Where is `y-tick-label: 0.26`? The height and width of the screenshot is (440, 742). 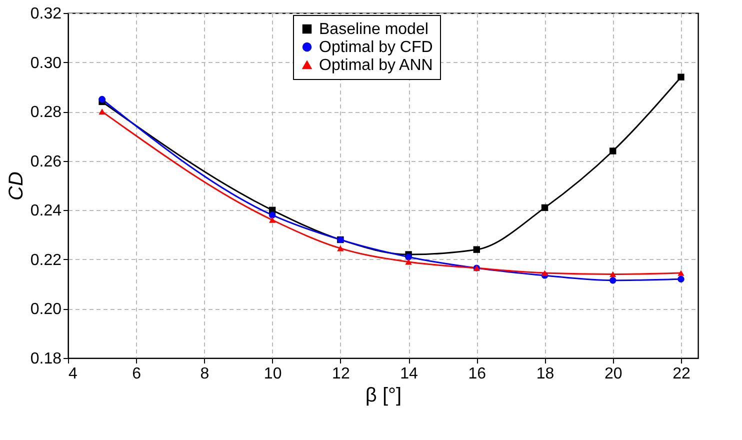
y-tick-label: 0.26 is located at coordinates (46, 161).